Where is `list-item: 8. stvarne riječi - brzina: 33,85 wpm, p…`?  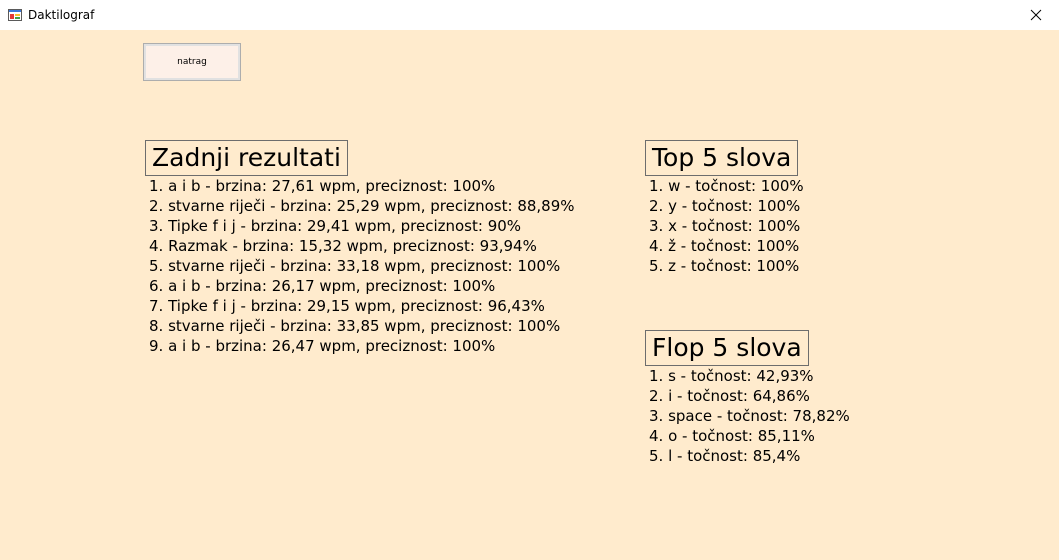 list-item: 8. stvarne riječi - brzina: 33,85 wpm, p… is located at coordinates (355, 326).